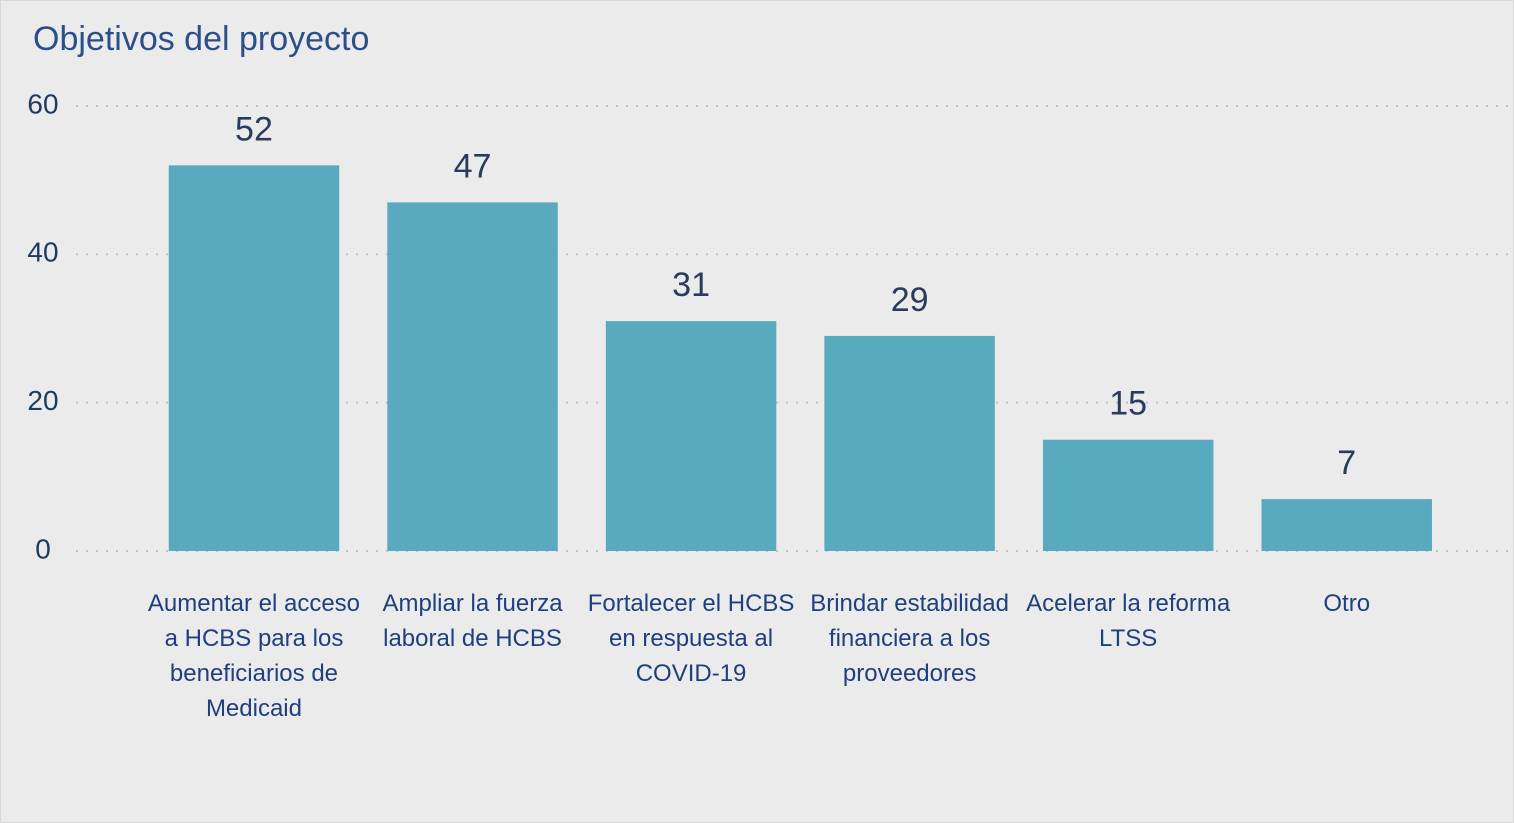 The height and width of the screenshot is (823, 1514). What do you see at coordinates (201, 39) in the screenshot?
I see `chart-title: Objetivos del proyecto` at bounding box center [201, 39].